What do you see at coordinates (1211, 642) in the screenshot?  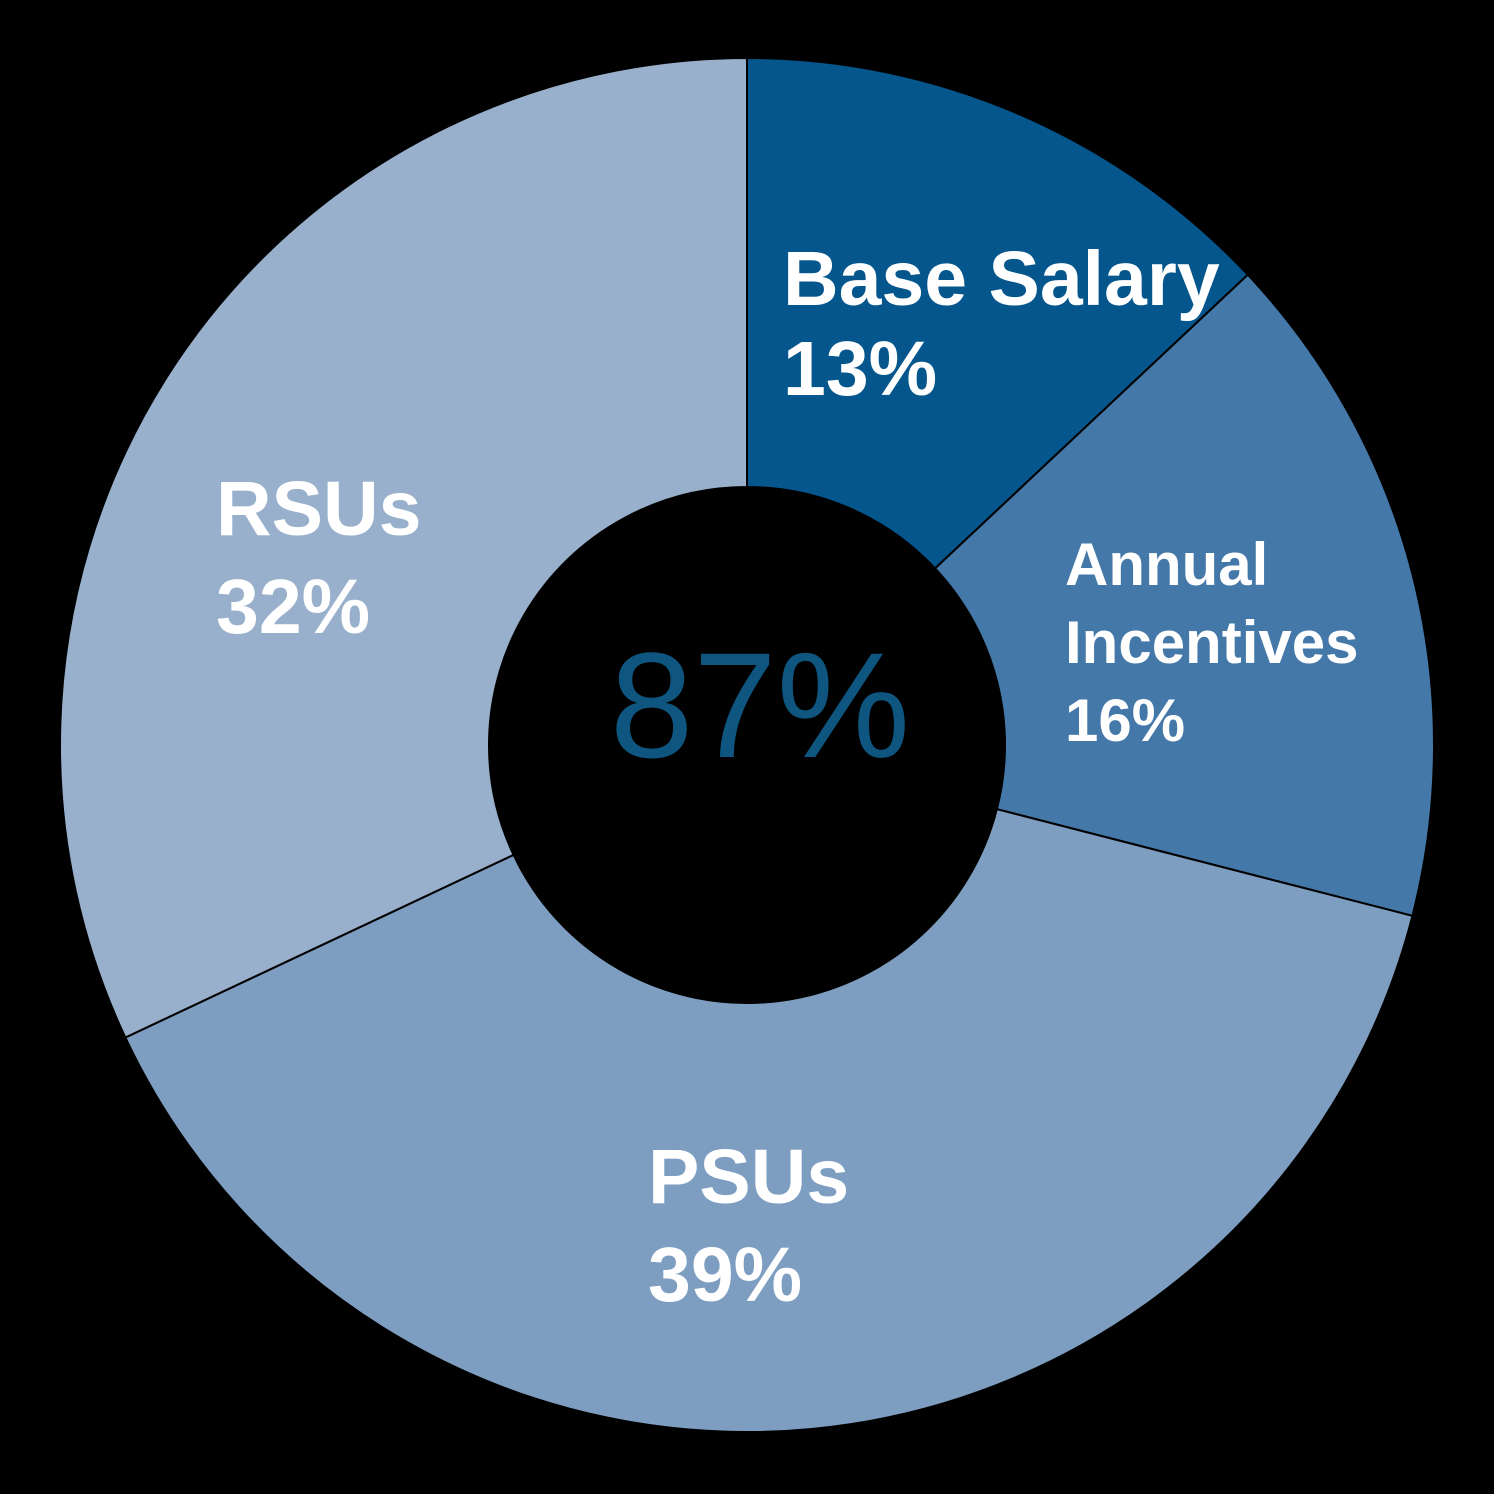 I see `slice-label-annual-incentives-line-2: Incentives` at bounding box center [1211, 642].